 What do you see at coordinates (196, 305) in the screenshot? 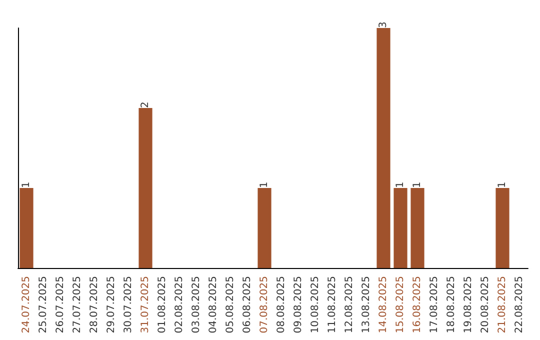
I see `x-tick-label: 03.08.2025` at bounding box center [196, 305].